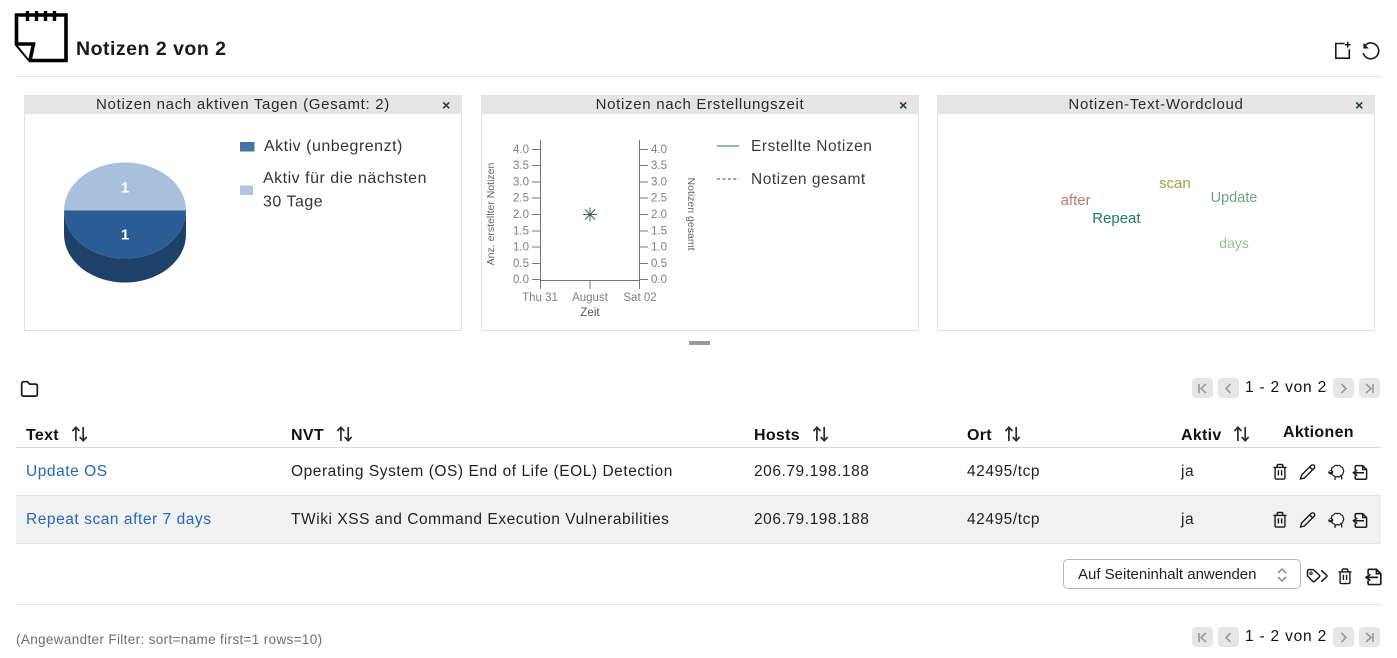 Image resolution: width=1397 pixels, height=658 pixels. Describe the element at coordinates (333, 146) in the screenshot. I see `svg-text: Aktiv (unbegrenzt)` at that location.